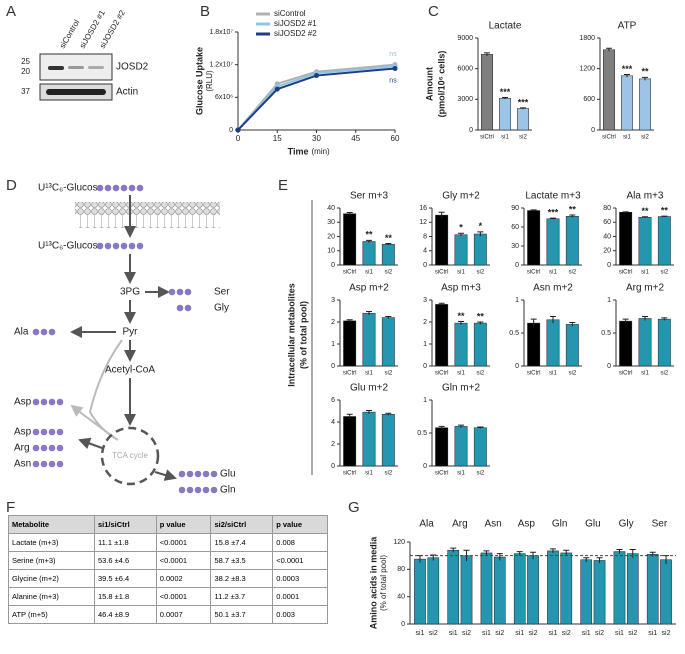 The width and height of the screenshot is (685, 654). Describe the element at coordinates (333, 300) in the screenshot. I see `y-tick-label: 3` at that location.